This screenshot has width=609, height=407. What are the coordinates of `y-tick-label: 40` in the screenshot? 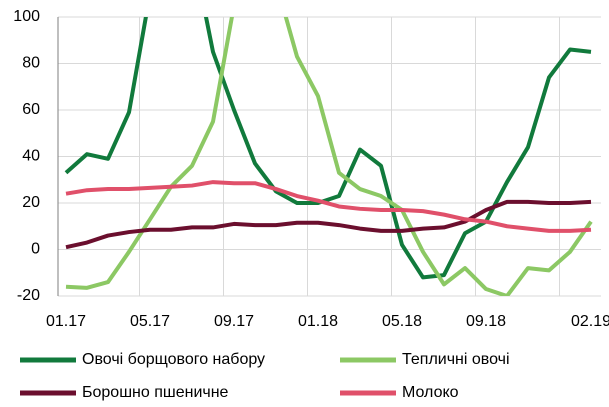 It's located at (31, 156).